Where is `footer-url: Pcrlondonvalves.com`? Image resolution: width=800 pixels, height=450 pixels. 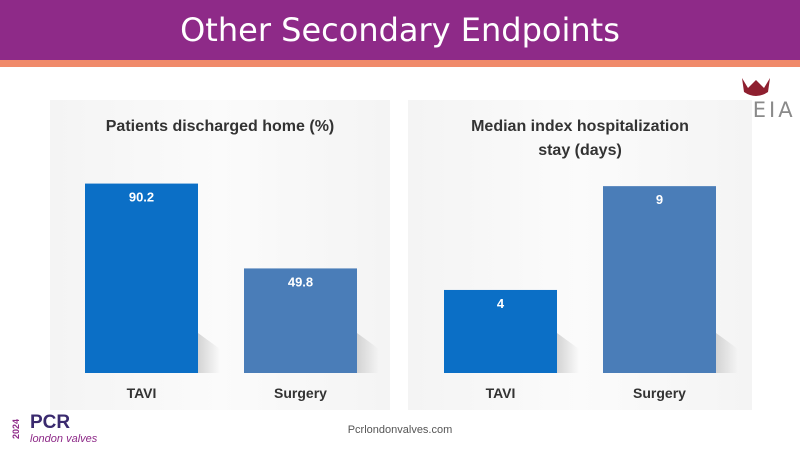 footer-url: Pcrlondonvalves.com is located at coordinates (400, 430).